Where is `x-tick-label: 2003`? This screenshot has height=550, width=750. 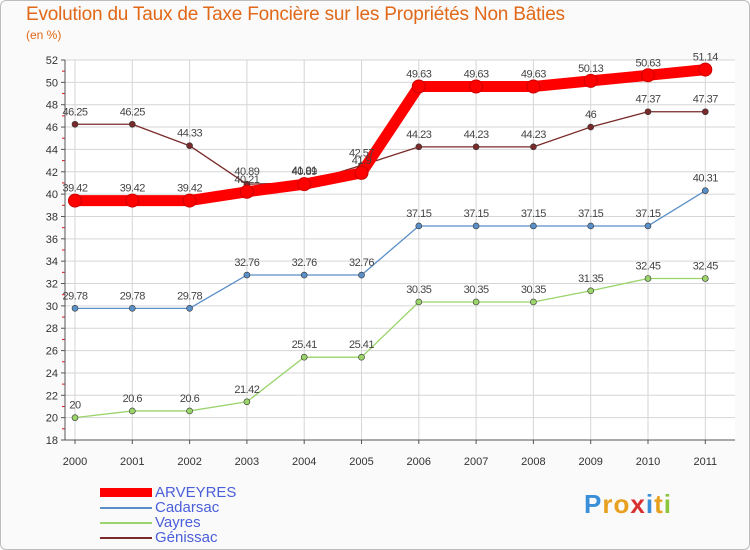 x-tick-label: 2003 is located at coordinates (247, 462).